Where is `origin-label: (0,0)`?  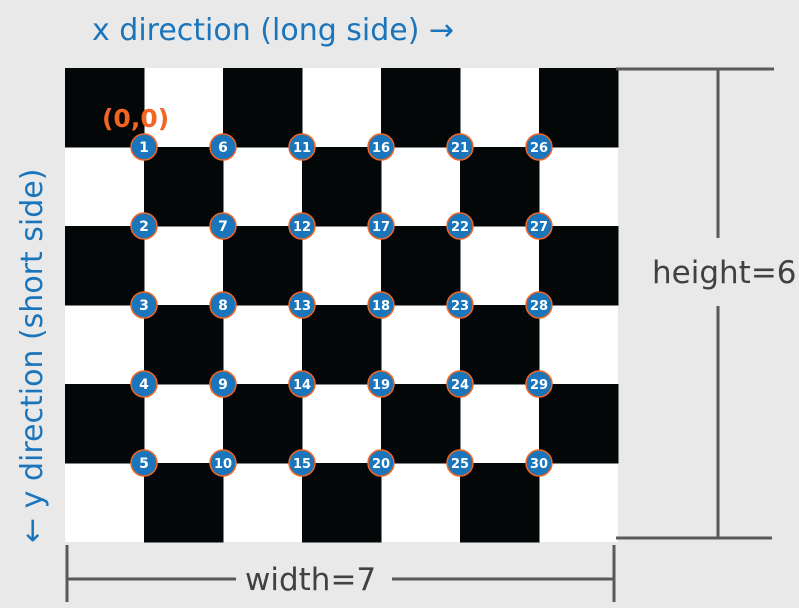 origin-label: (0,0) is located at coordinates (135, 118).